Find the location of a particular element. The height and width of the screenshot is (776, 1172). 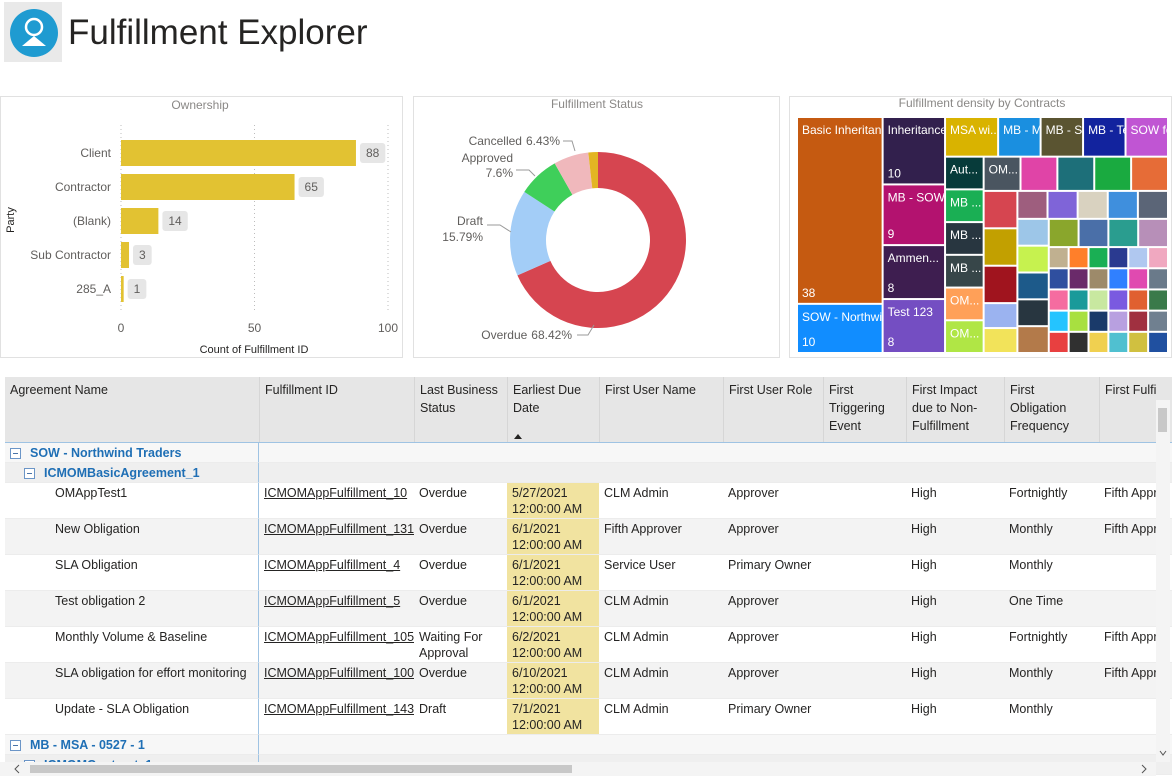

subgroup-row: ICMOMBasicAgreement_1 is located at coordinates (588, 473).